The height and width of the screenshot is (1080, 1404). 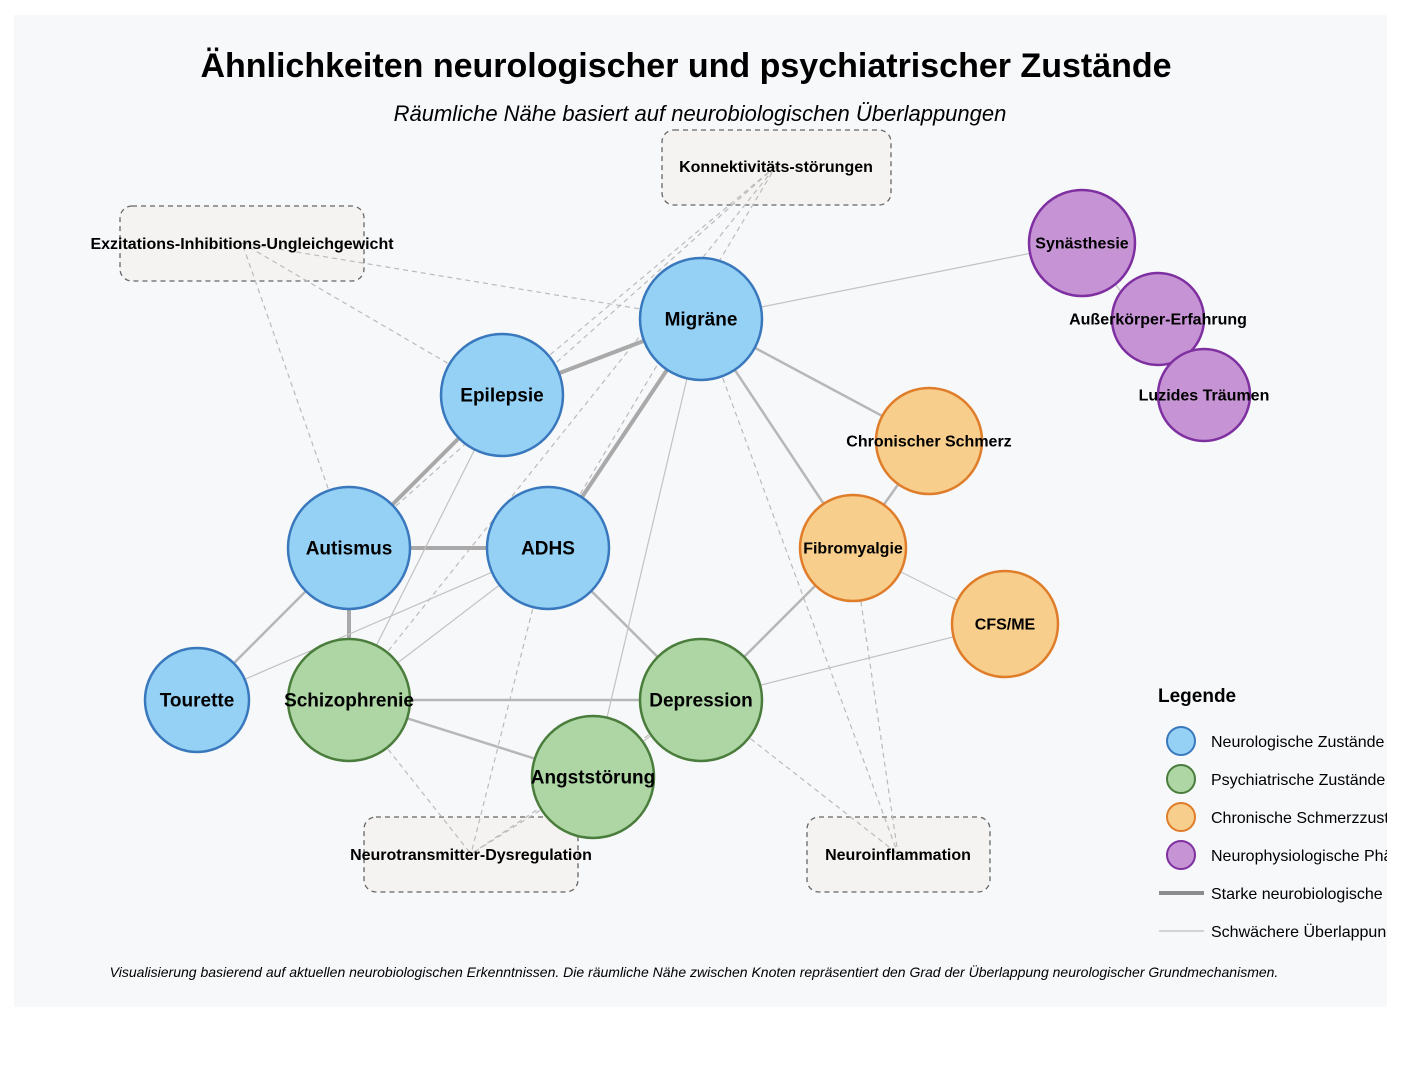 I want to click on node-label-ausserkoerper: Außerkörper-Erfahrung, so click(x=1158, y=320).